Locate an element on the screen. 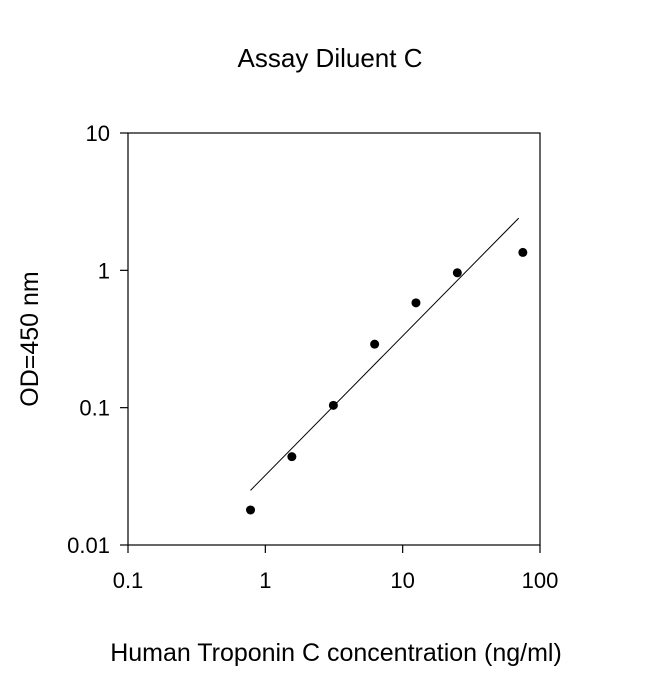 Image resolution: width=650 pixels, height=674 pixels. y-axis-title: OD=450 nm is located at coordinates (30, 339).